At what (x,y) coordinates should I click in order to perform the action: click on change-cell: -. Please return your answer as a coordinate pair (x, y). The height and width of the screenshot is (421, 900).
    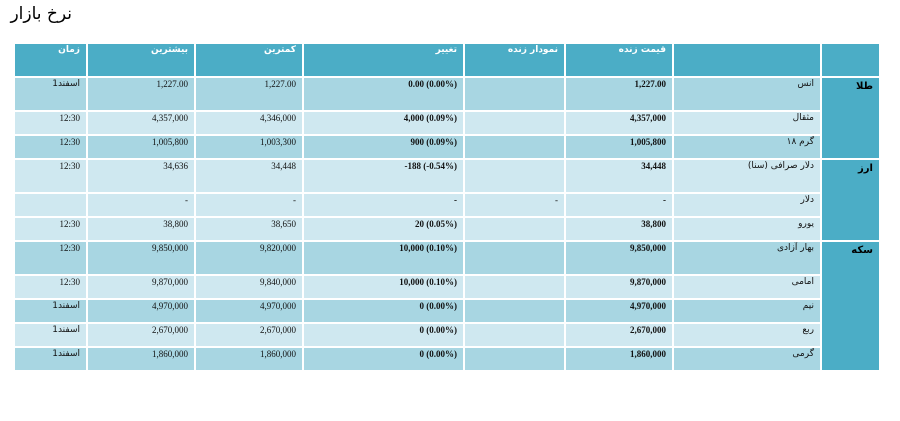
    Looking at the image, I should click on (383, 205).